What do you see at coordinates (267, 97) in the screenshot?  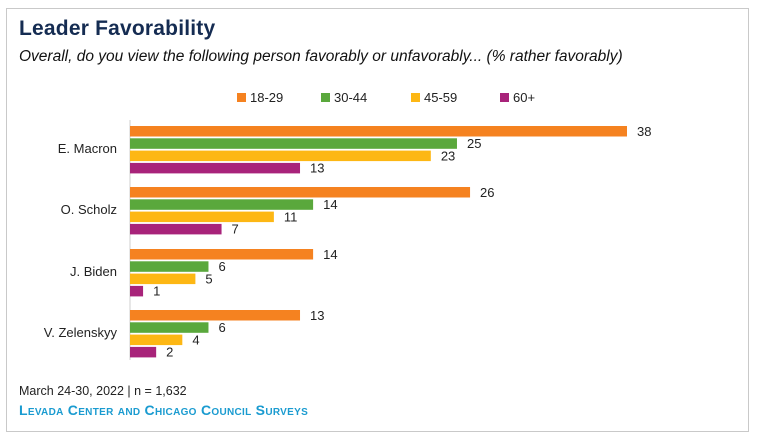 I see `legend-label: 18-29` at bounding box center [267, 97].